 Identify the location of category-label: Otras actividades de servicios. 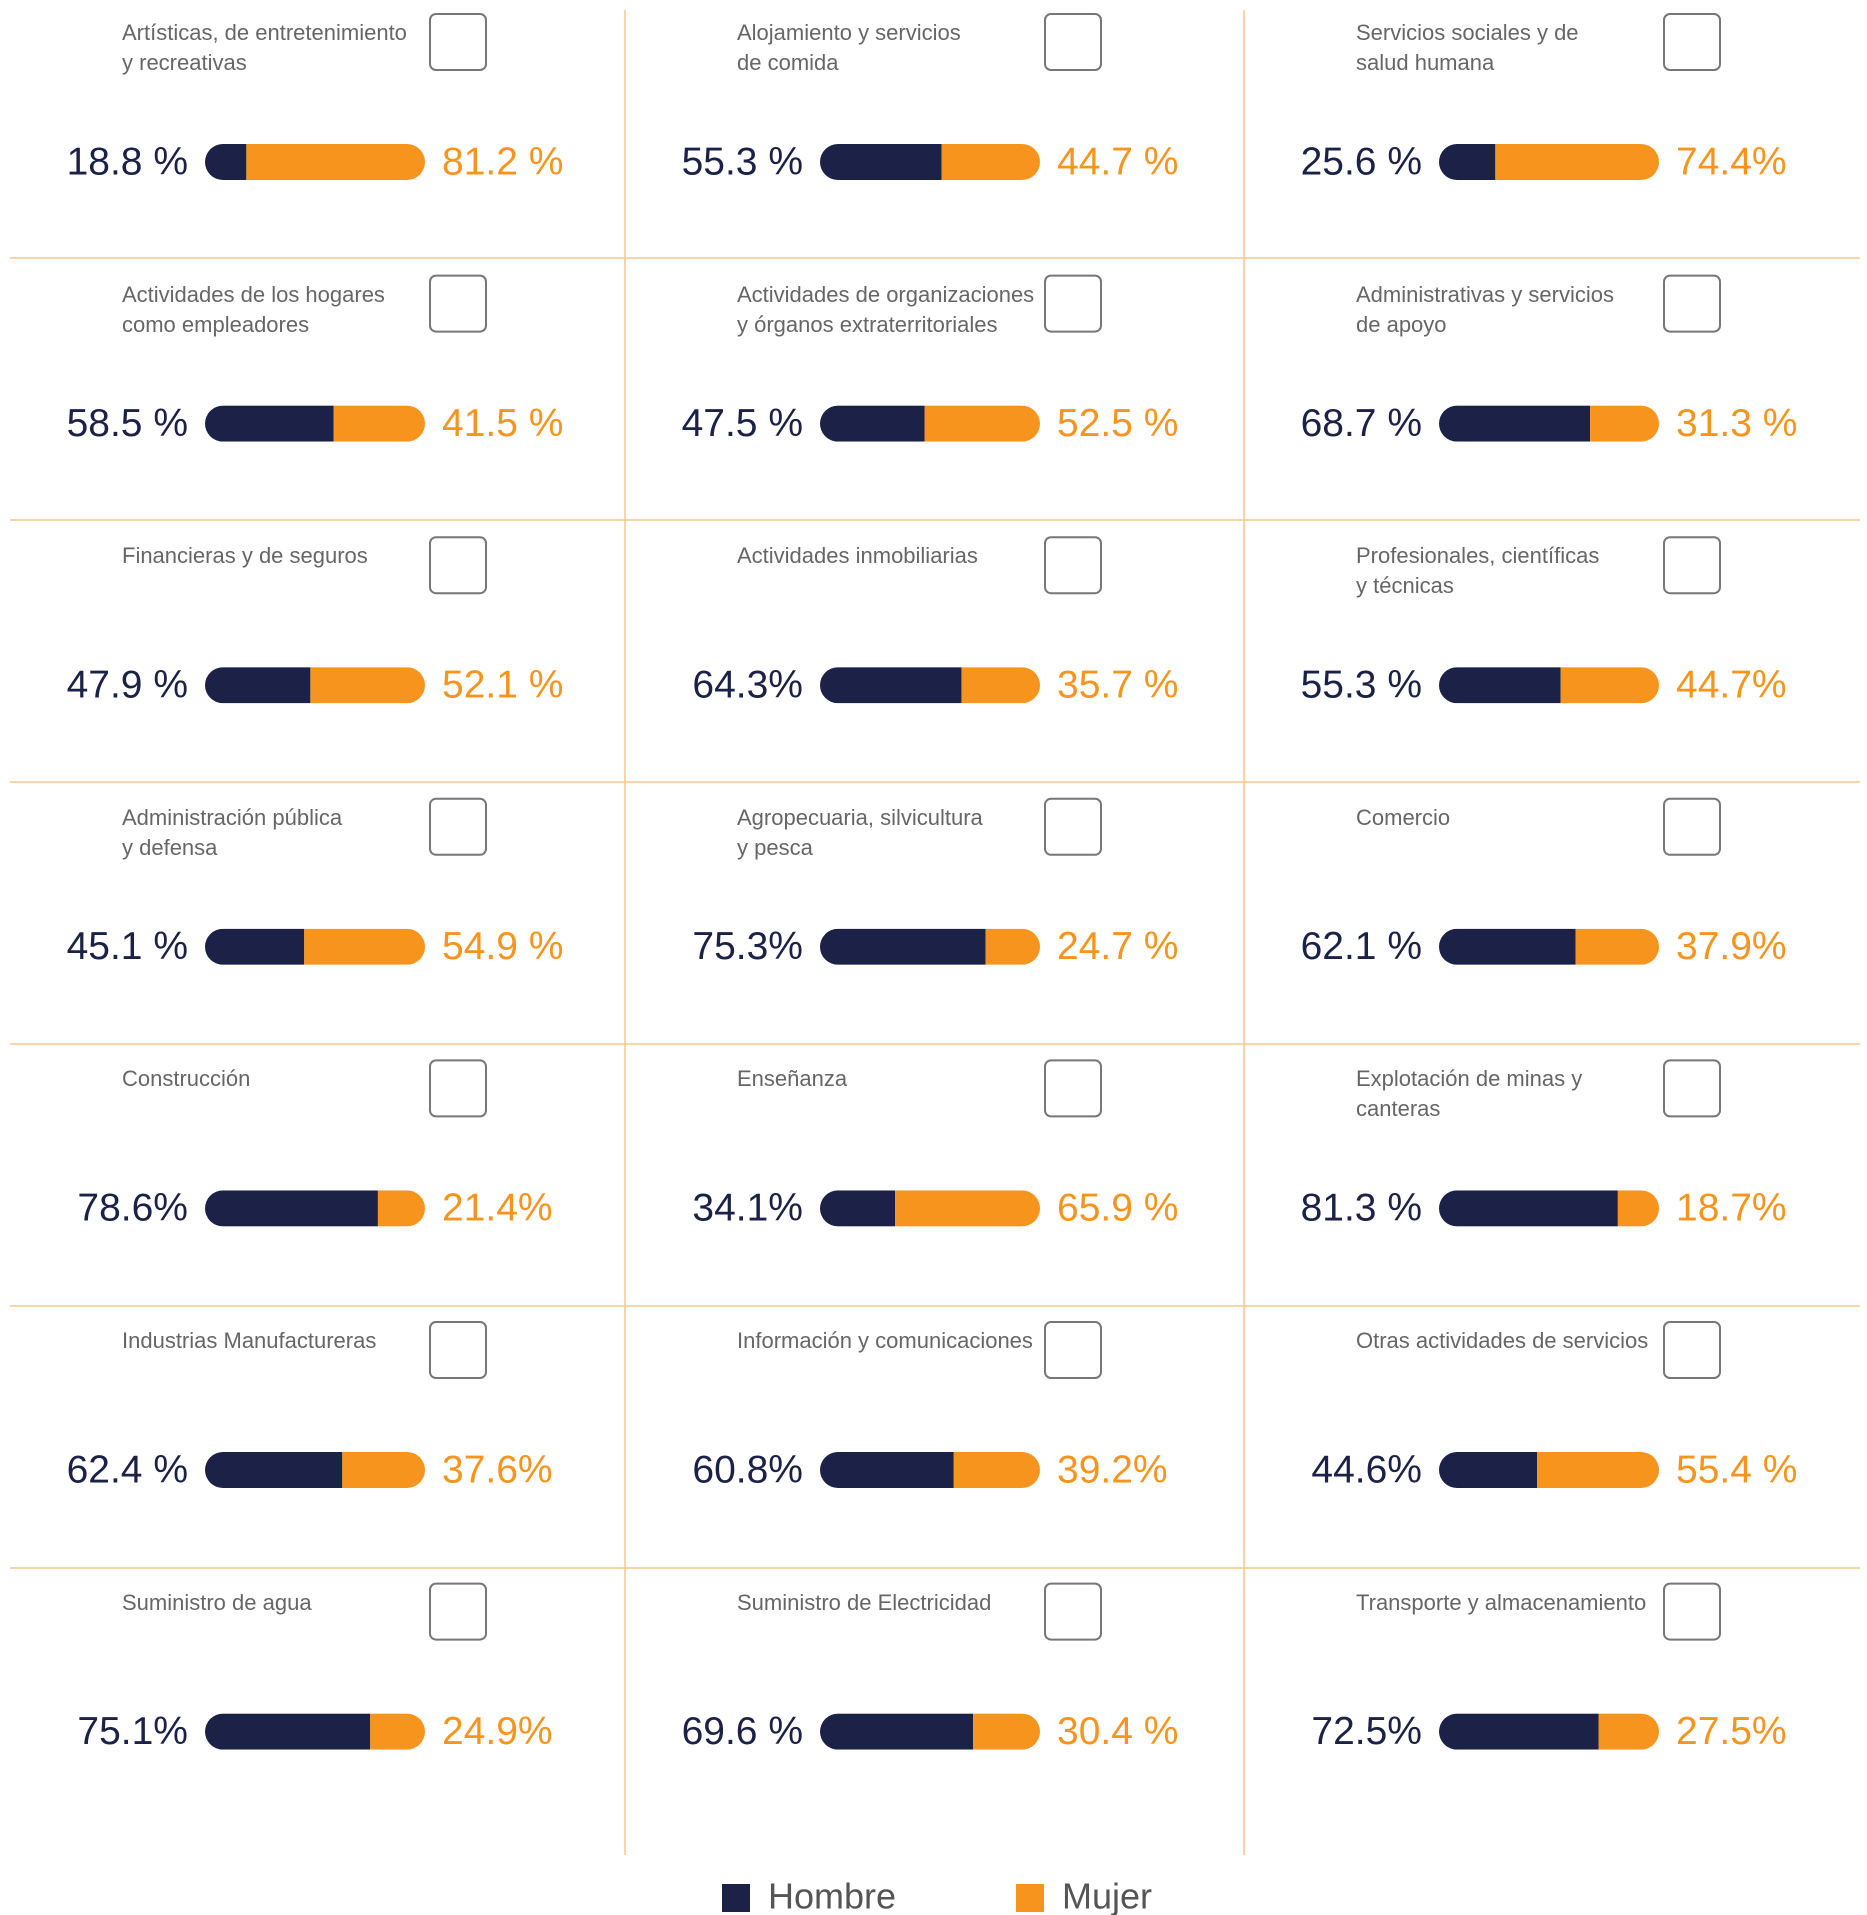
(1502, 1340).